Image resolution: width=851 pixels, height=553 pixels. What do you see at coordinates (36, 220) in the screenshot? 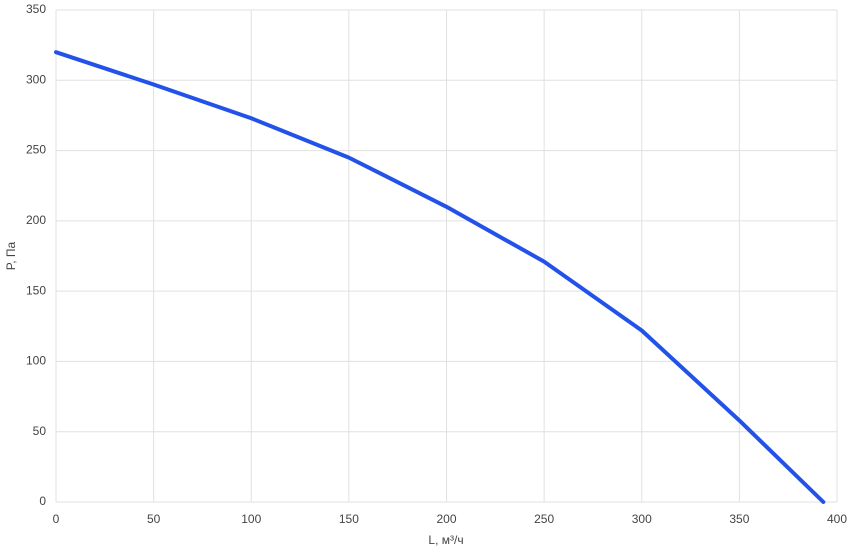
I see `y-tick-label: 200` at bounding box center [36, 220].